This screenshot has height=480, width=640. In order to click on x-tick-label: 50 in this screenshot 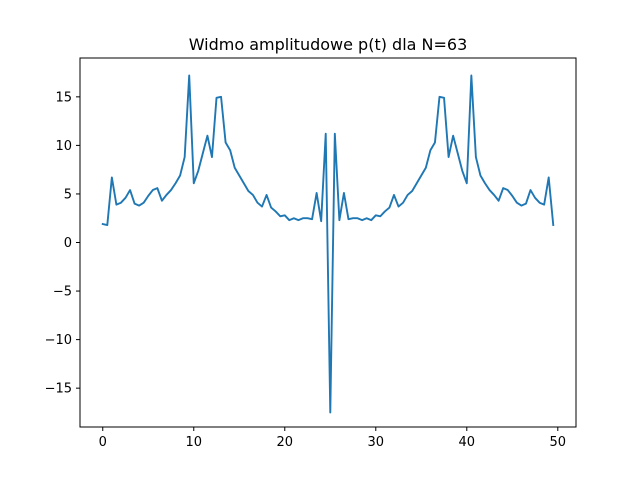, I will do `click(558, 442)`.